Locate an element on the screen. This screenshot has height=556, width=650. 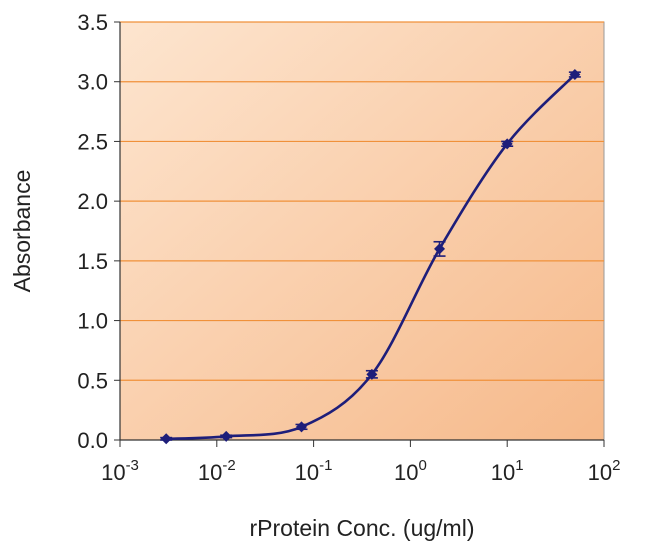
y-tick-label: 1.0 is located at coordinates (92, 321).